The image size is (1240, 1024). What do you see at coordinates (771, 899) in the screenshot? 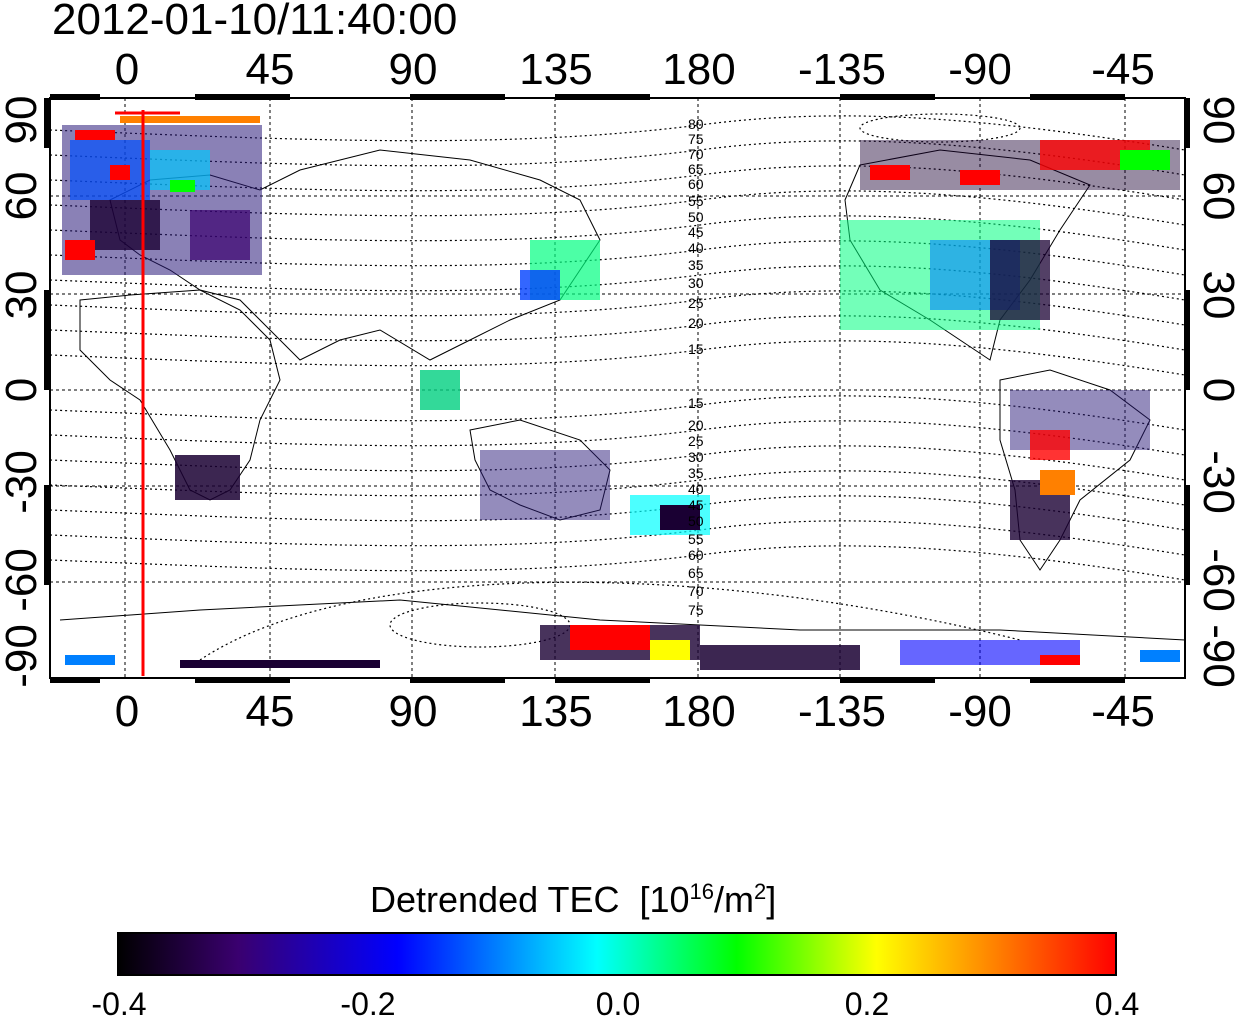
I see `colorbar-unit-suffix: ]` at bounding box center [771, 899].